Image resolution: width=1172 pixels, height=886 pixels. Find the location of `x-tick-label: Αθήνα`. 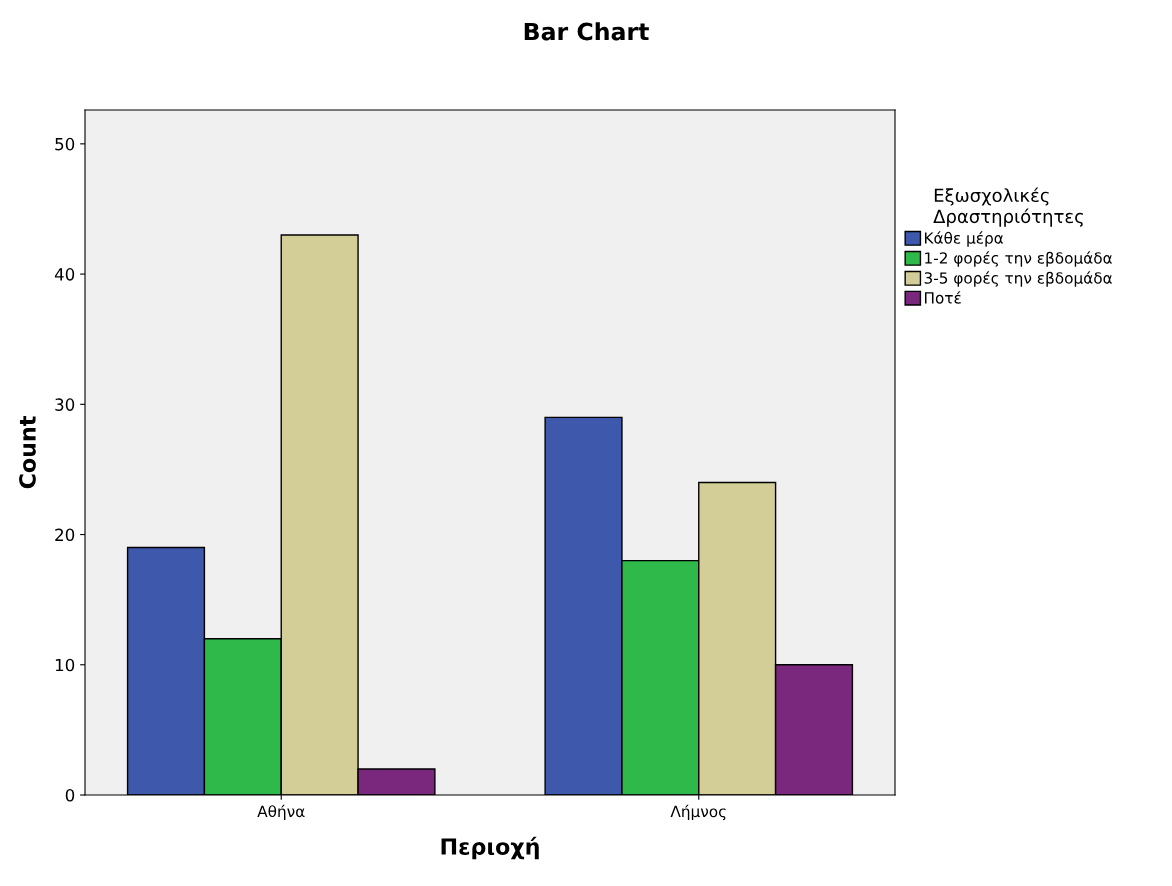

x-tick-label: Αθήνα is located at coordinates (281, 812).